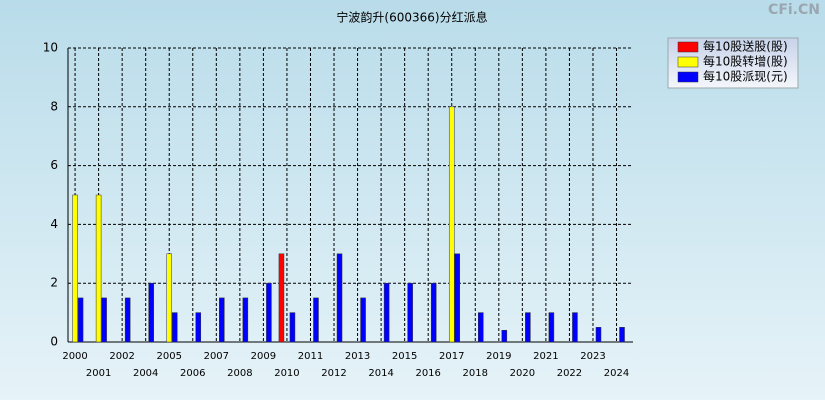 The image size is (825, 400). What do you see at coordinates (50, 48) in the screenshot?
I see `y-tick-label: 10` at bounding box center [50, 48].